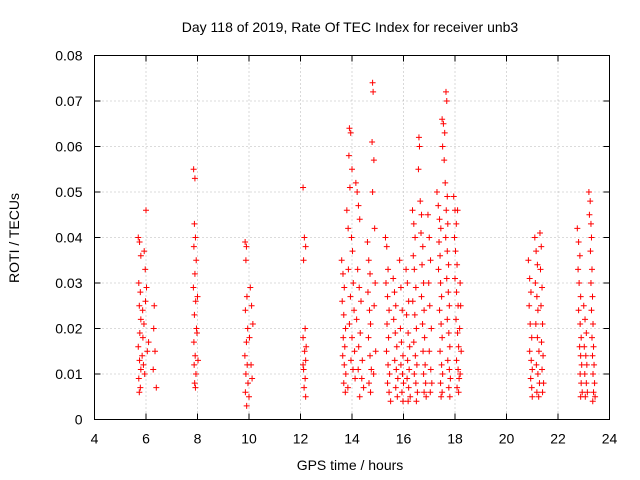 Image resolution: width=640 pixels, height=480 pixels. Describe the element at coordinates (558, 439) in the screenshot. I see `x-tick-label: 22` at that location.